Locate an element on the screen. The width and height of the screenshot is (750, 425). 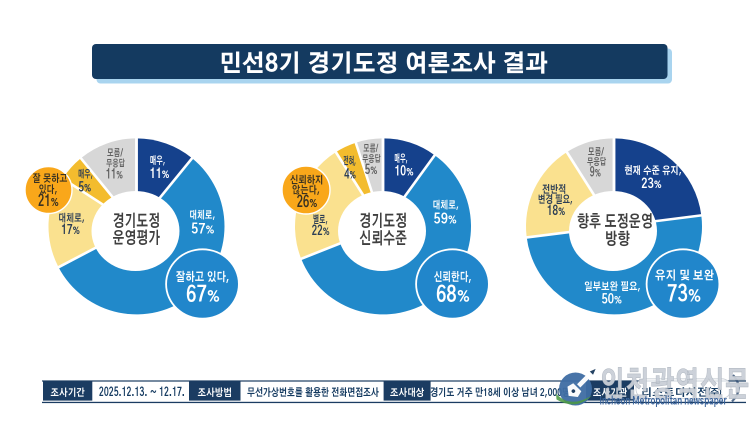
svg-text: 4% is located at coordinates (350, 174).